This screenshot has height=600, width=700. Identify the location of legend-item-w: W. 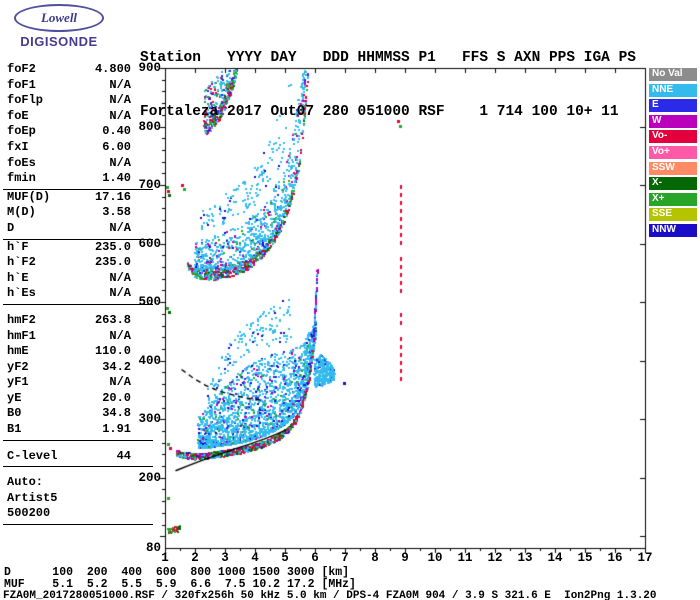
(673, 121).